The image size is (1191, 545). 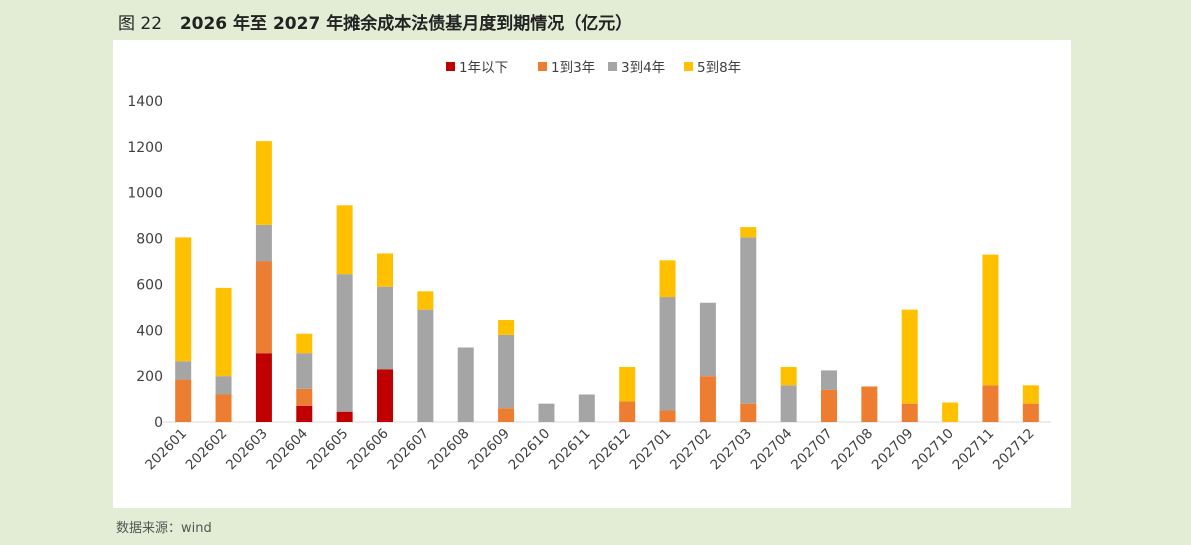 I want to click on x-tick-label: 202606, so click(x=368, y=450).